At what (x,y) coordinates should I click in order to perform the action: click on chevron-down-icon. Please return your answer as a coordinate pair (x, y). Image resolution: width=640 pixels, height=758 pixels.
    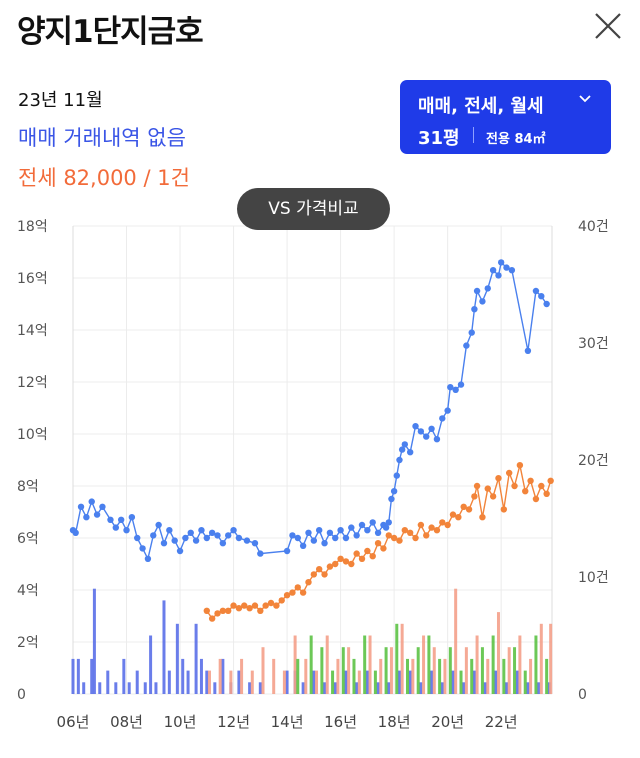
    Looking at the image, I should click on (585, 99).